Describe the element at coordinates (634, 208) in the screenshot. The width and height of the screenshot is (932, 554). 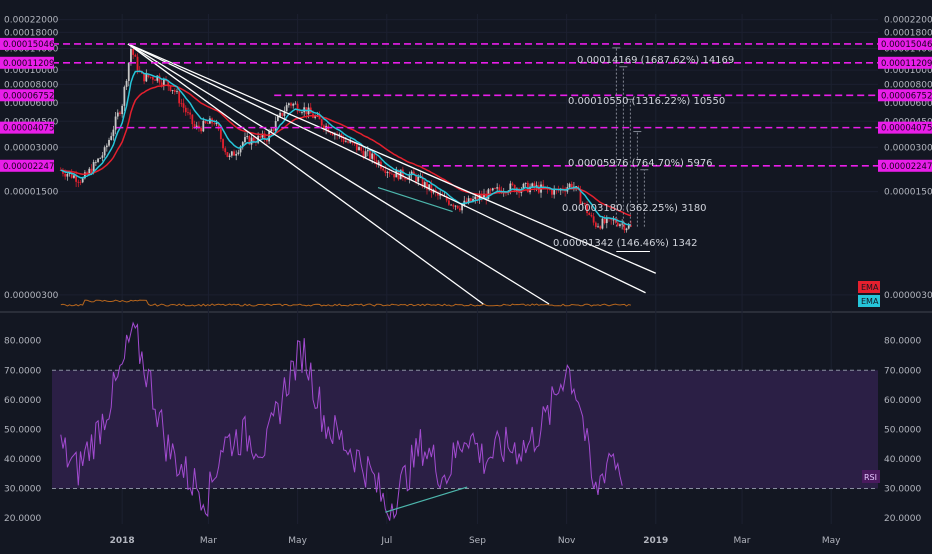
I see `target-label-4: 0.00003180 (362.25%) 3180` at that location.